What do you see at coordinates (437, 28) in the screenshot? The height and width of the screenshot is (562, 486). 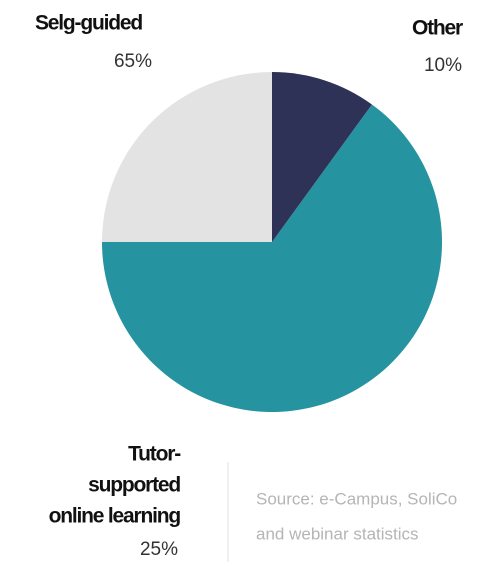 I see `slice-label: Other` at bounding box center [437, 28].